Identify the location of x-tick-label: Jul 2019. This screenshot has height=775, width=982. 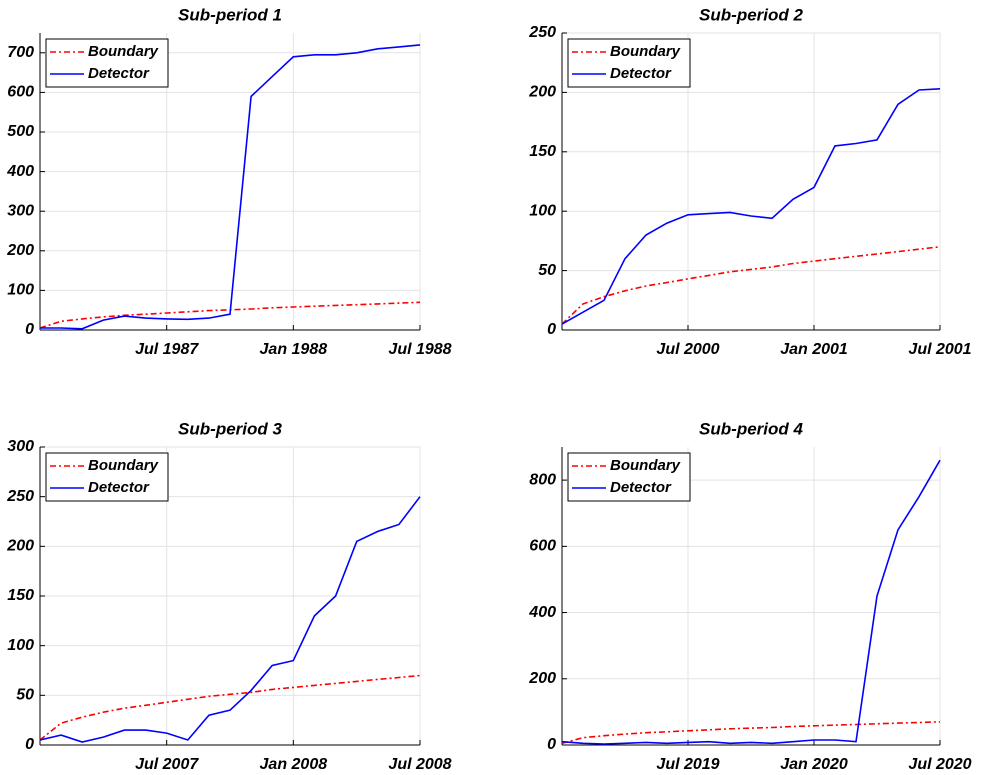
(687, 764).